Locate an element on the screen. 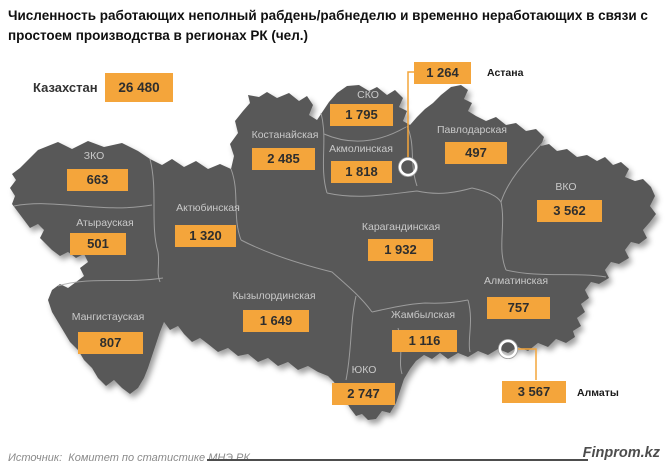 The width and height of the screenshot is (670, 476). city-value-almaty: 3 567 is located at coordinates (534, 392).